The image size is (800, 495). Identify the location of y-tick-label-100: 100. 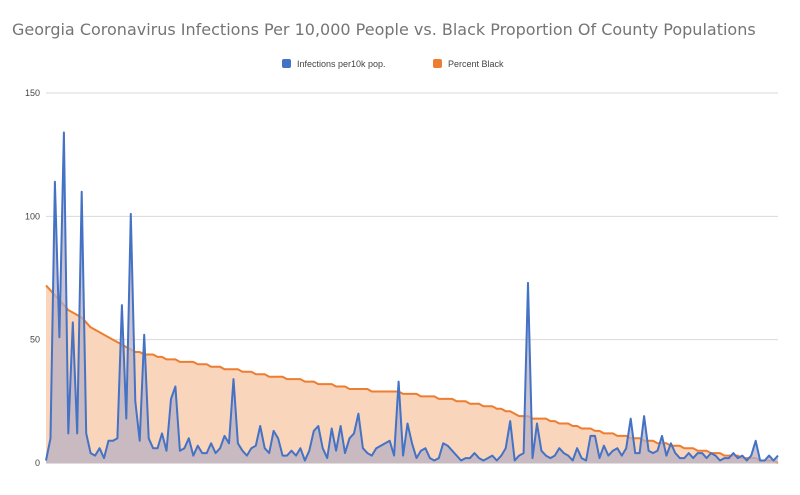
(32, 216).